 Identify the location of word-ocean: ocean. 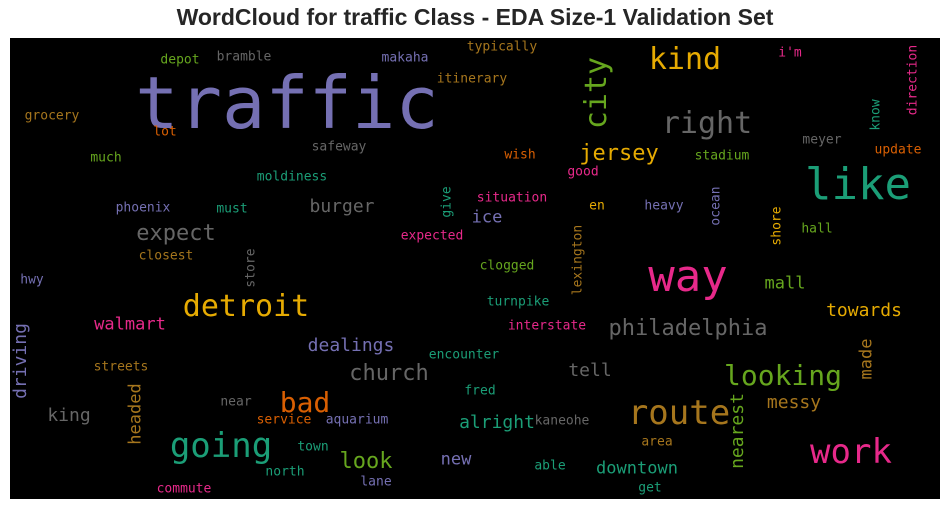
(716, 206).